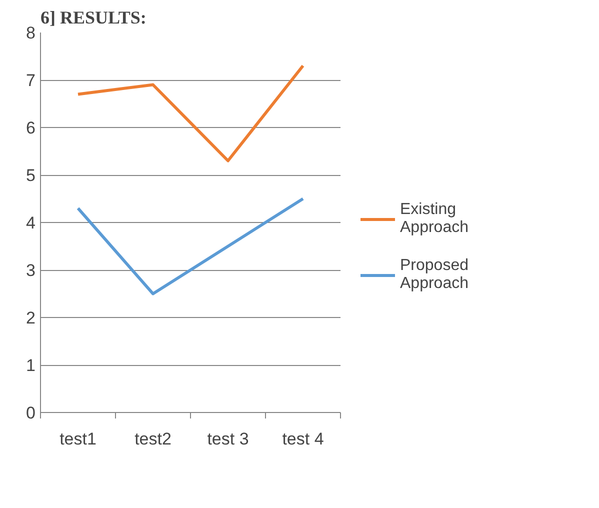 Image resolution: width=599 pixels, height=508 pixels. Describe the element at coordinates (93, 18) in the screenshot. I see `chart-title: 6] RESULTS:` at that location.